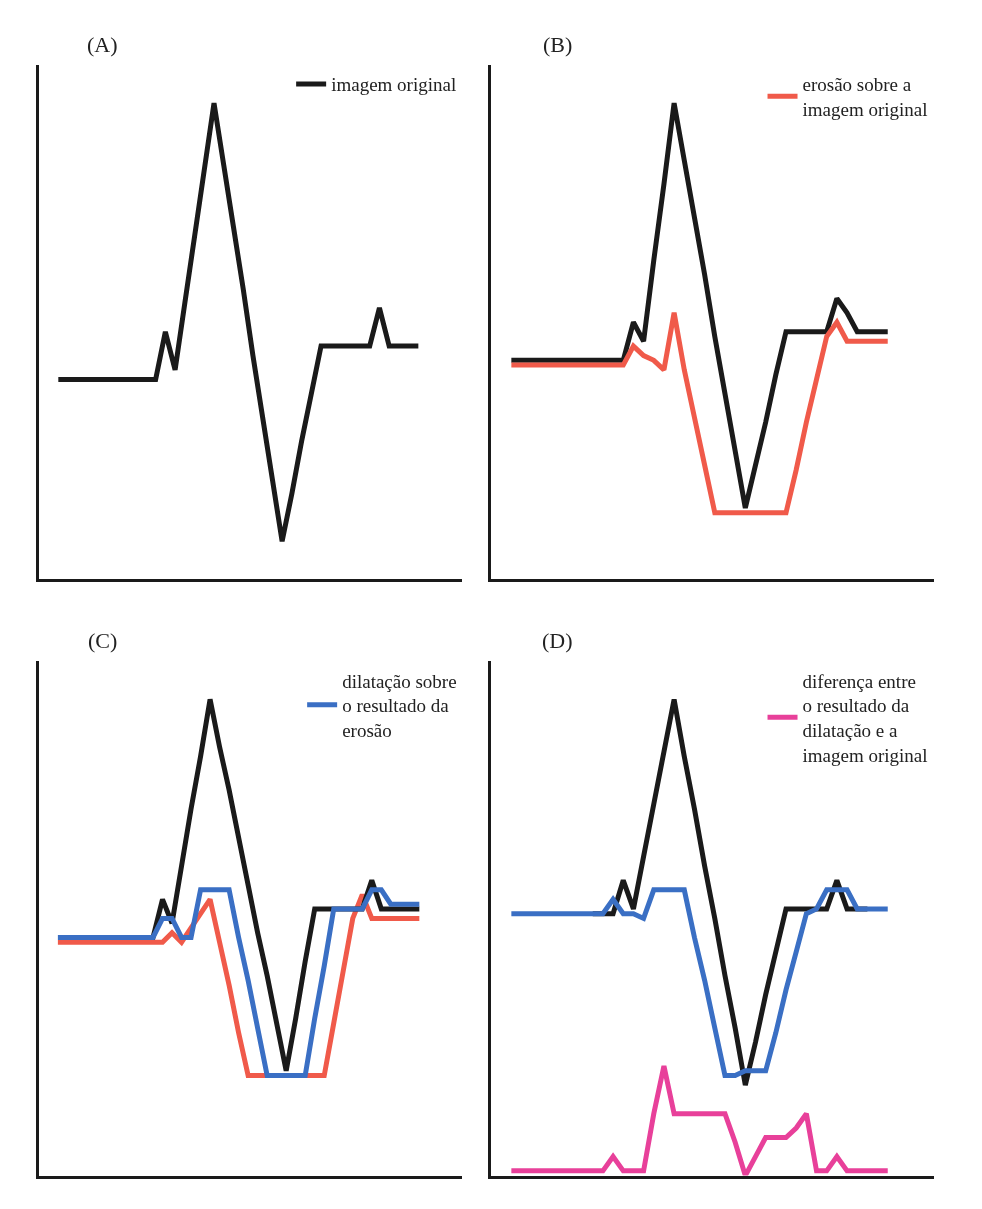 The image size is (982, 1209). What do you see at coordinates (558, 44) in the screenshot?
I see `chart-title: (B)` at bounding box center [558, 44].